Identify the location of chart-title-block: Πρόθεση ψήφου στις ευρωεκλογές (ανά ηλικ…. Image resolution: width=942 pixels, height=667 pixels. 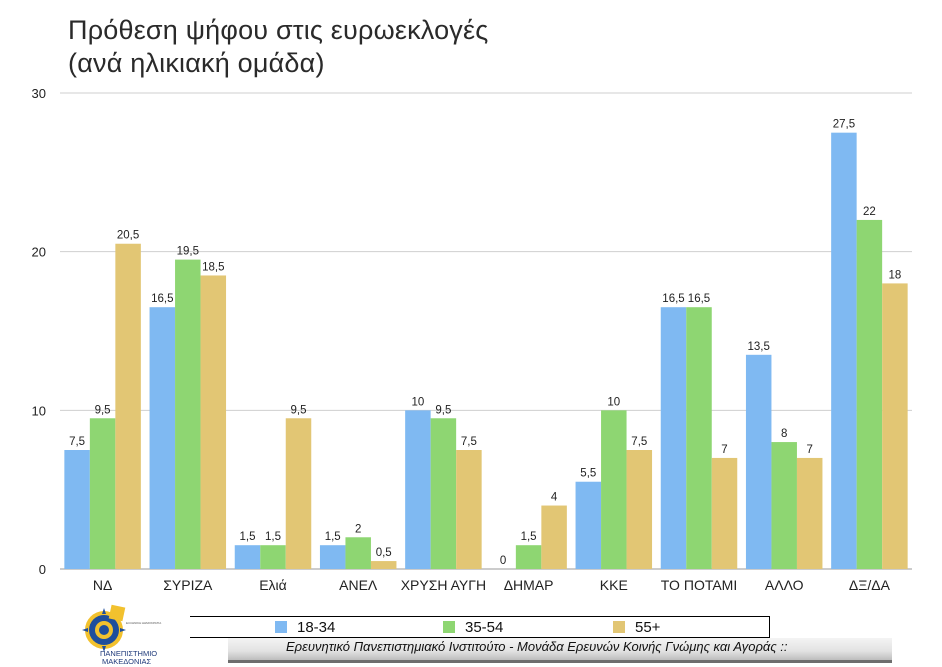
(278, 47).